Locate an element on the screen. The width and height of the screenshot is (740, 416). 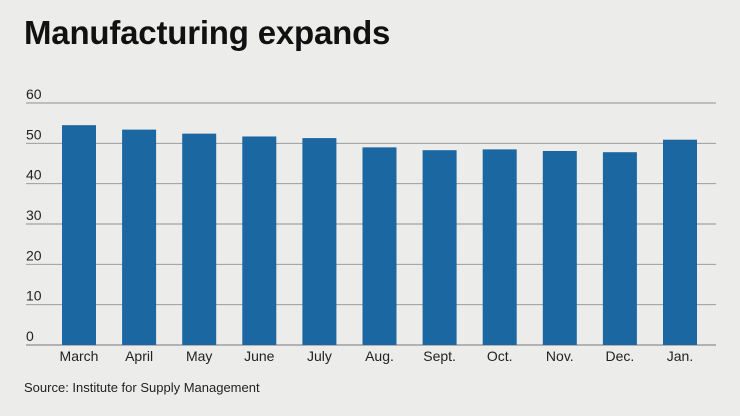
x-category-label: June is located at coordinates (259, 356).